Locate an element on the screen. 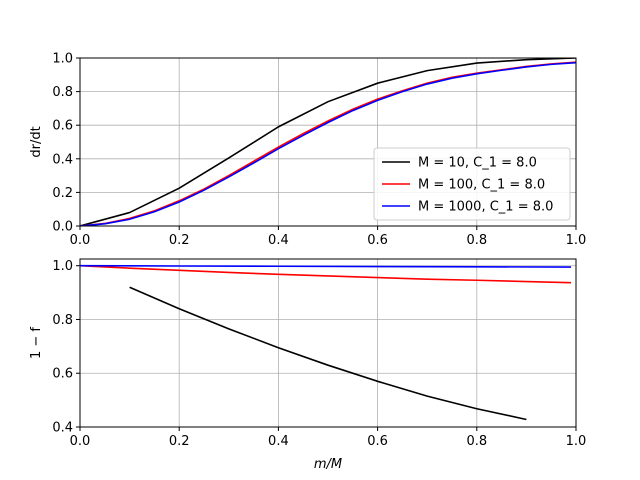 Image resolution: width=640 pixels, height=480 pixels. legend-label: M = 10, C_1 = 8.0 is located at coordinates (477, 163).